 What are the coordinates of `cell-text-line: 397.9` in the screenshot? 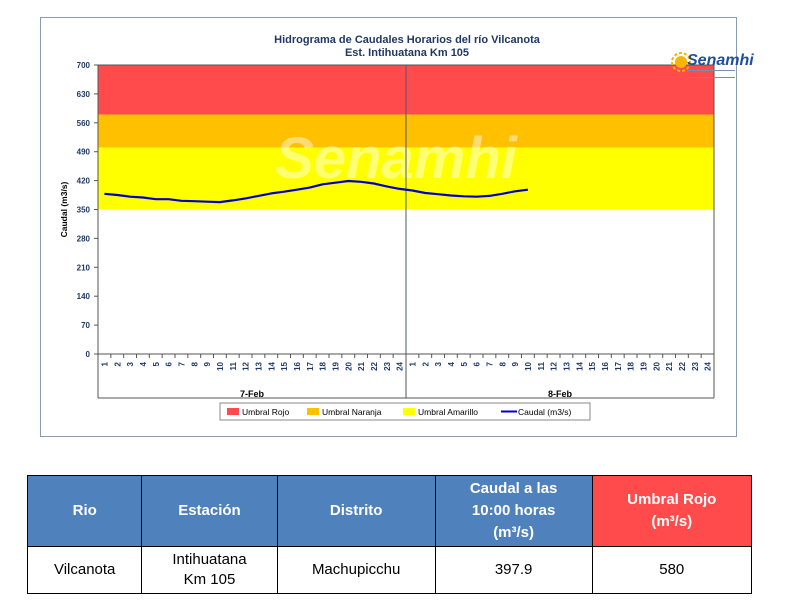 It's located at (513, 569).